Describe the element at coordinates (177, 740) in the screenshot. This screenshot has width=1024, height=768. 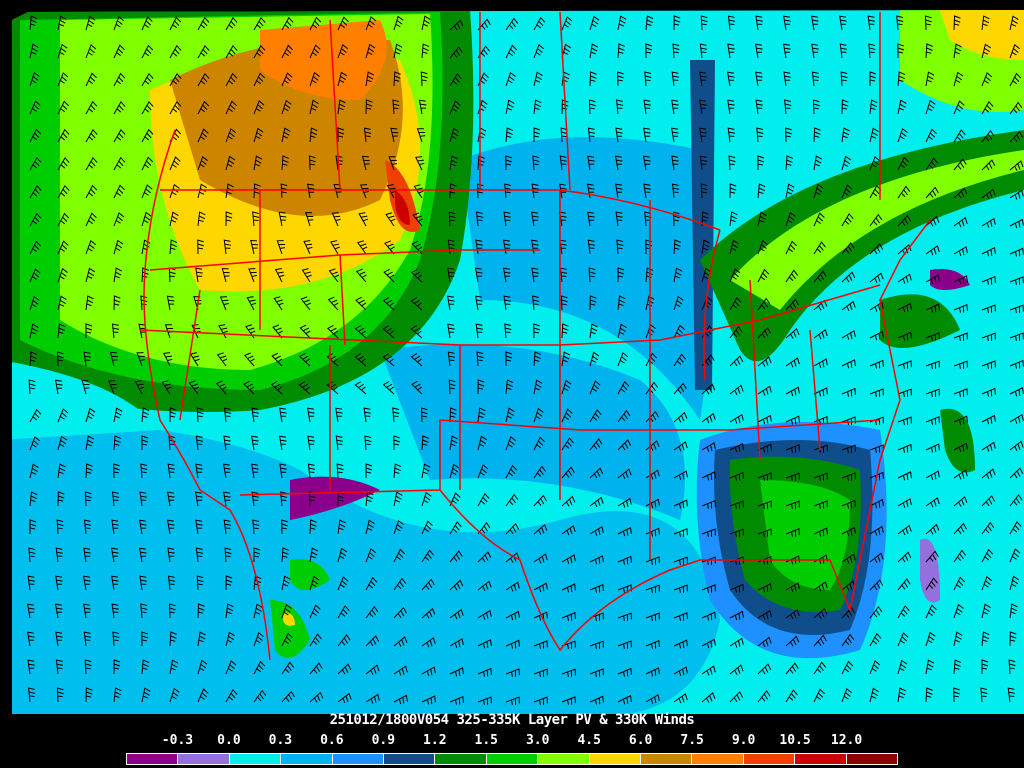
I see `legend-label: -0.3` at that location.